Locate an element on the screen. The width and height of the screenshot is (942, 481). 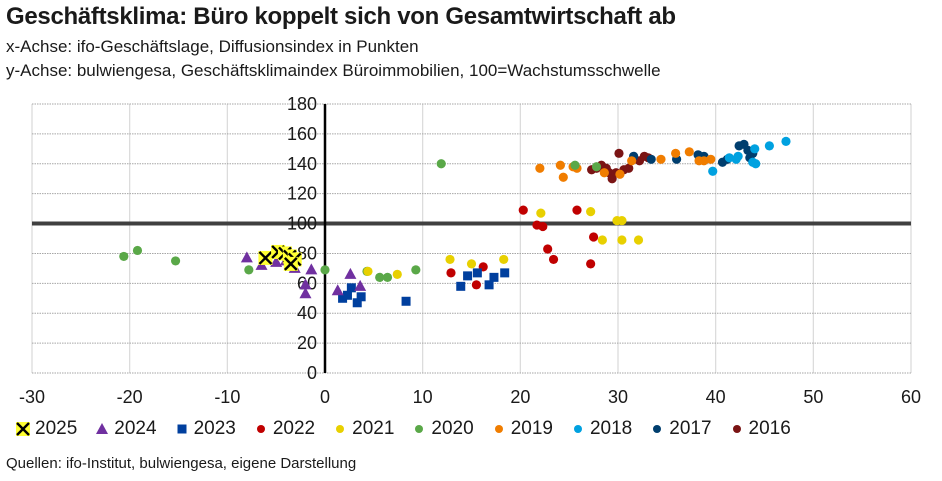
legend-label: 2020 is located at coordinates (452, 428).